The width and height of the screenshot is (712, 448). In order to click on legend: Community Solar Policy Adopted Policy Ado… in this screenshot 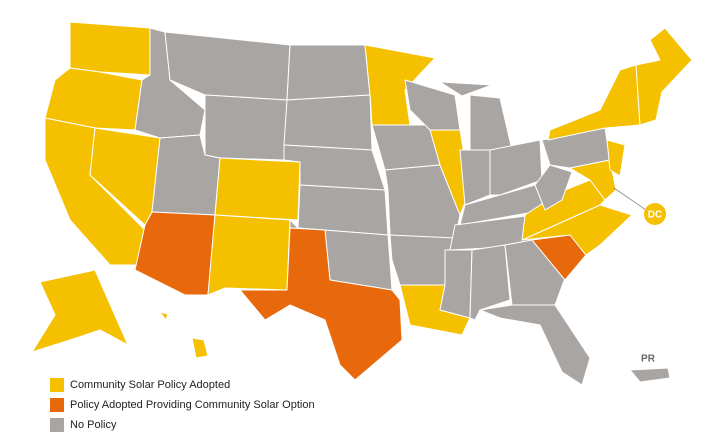, I will do `click(182, 405)`.